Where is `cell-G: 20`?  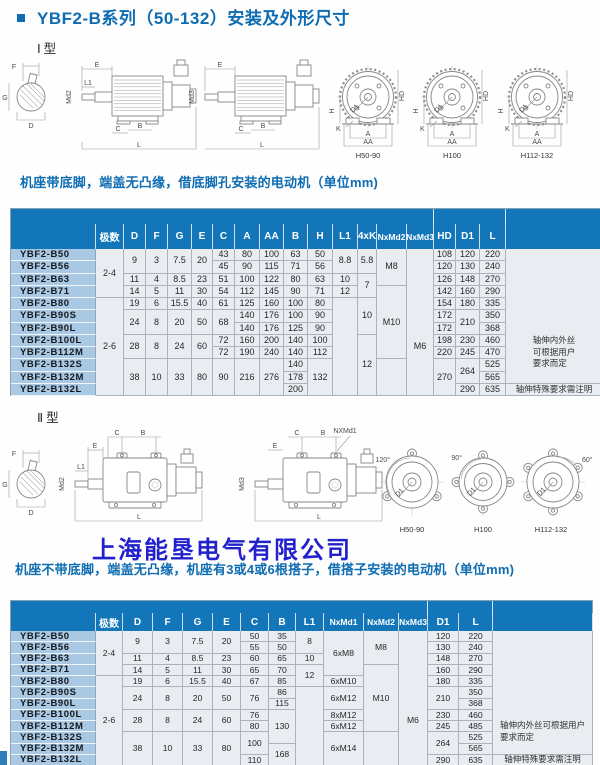
cell-G: 20 is located at coordinates (198, 698).